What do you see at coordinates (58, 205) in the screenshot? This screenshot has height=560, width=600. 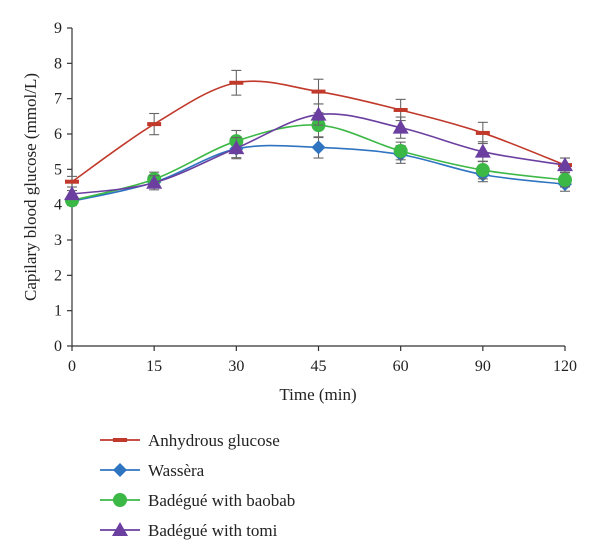 I see `y-tick-label: 4` at bounding box center [58, 205].